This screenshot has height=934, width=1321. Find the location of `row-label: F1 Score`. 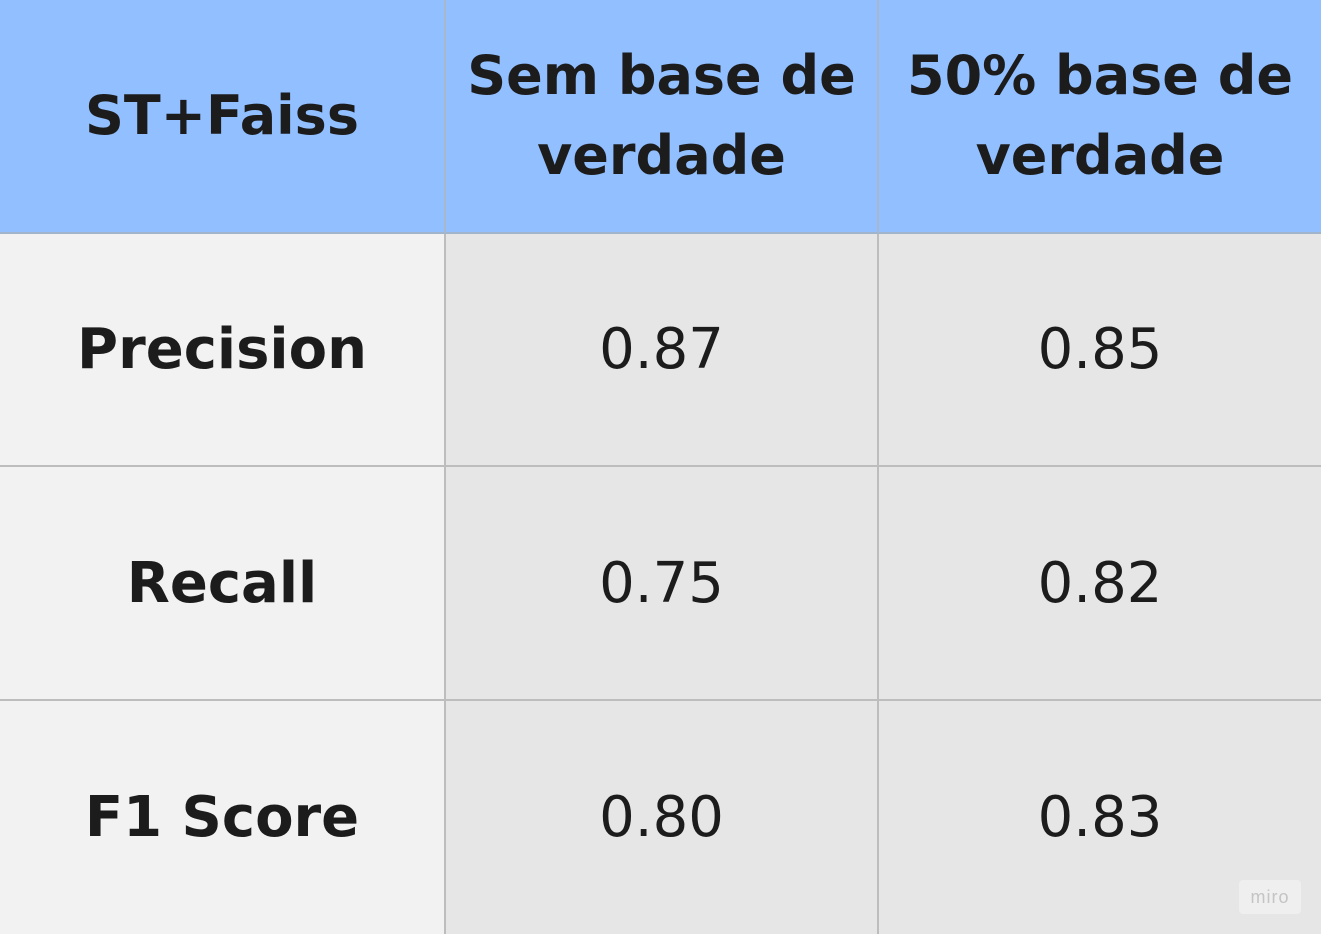

row-label: F1 Score is located at coordinates (222, 817).